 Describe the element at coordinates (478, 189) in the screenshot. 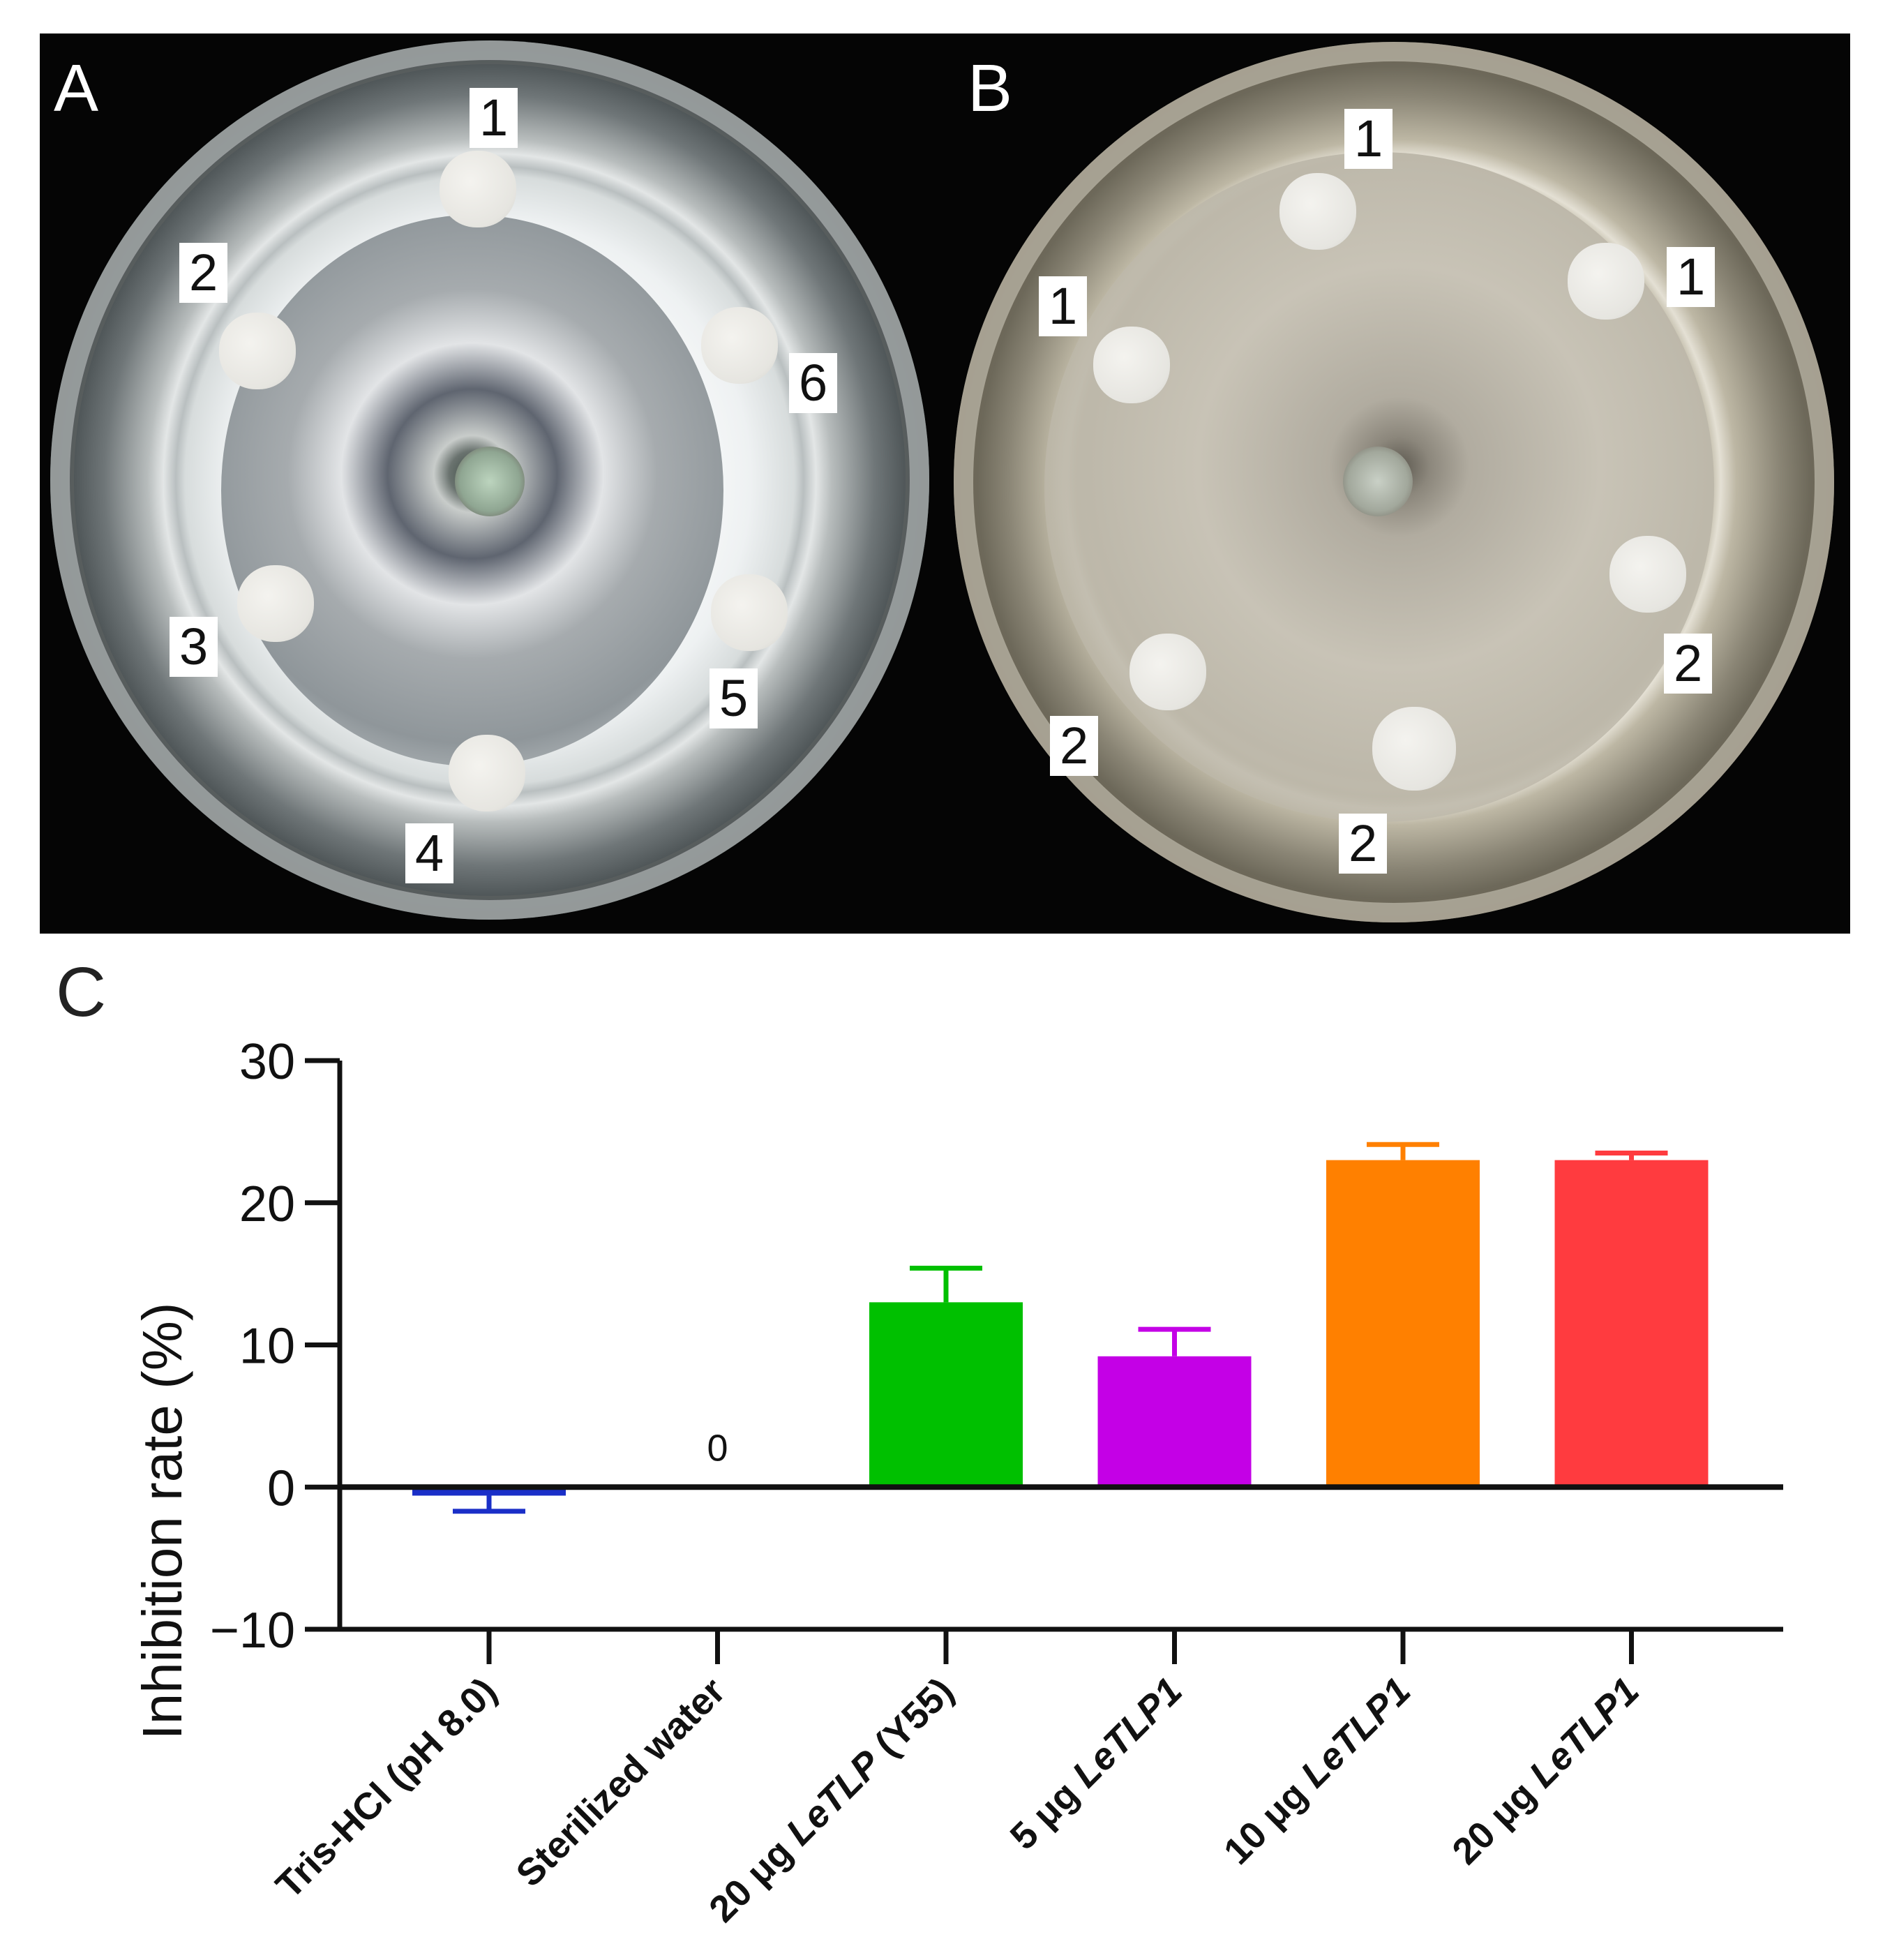

I see `paper-disc-1-a` at that location.